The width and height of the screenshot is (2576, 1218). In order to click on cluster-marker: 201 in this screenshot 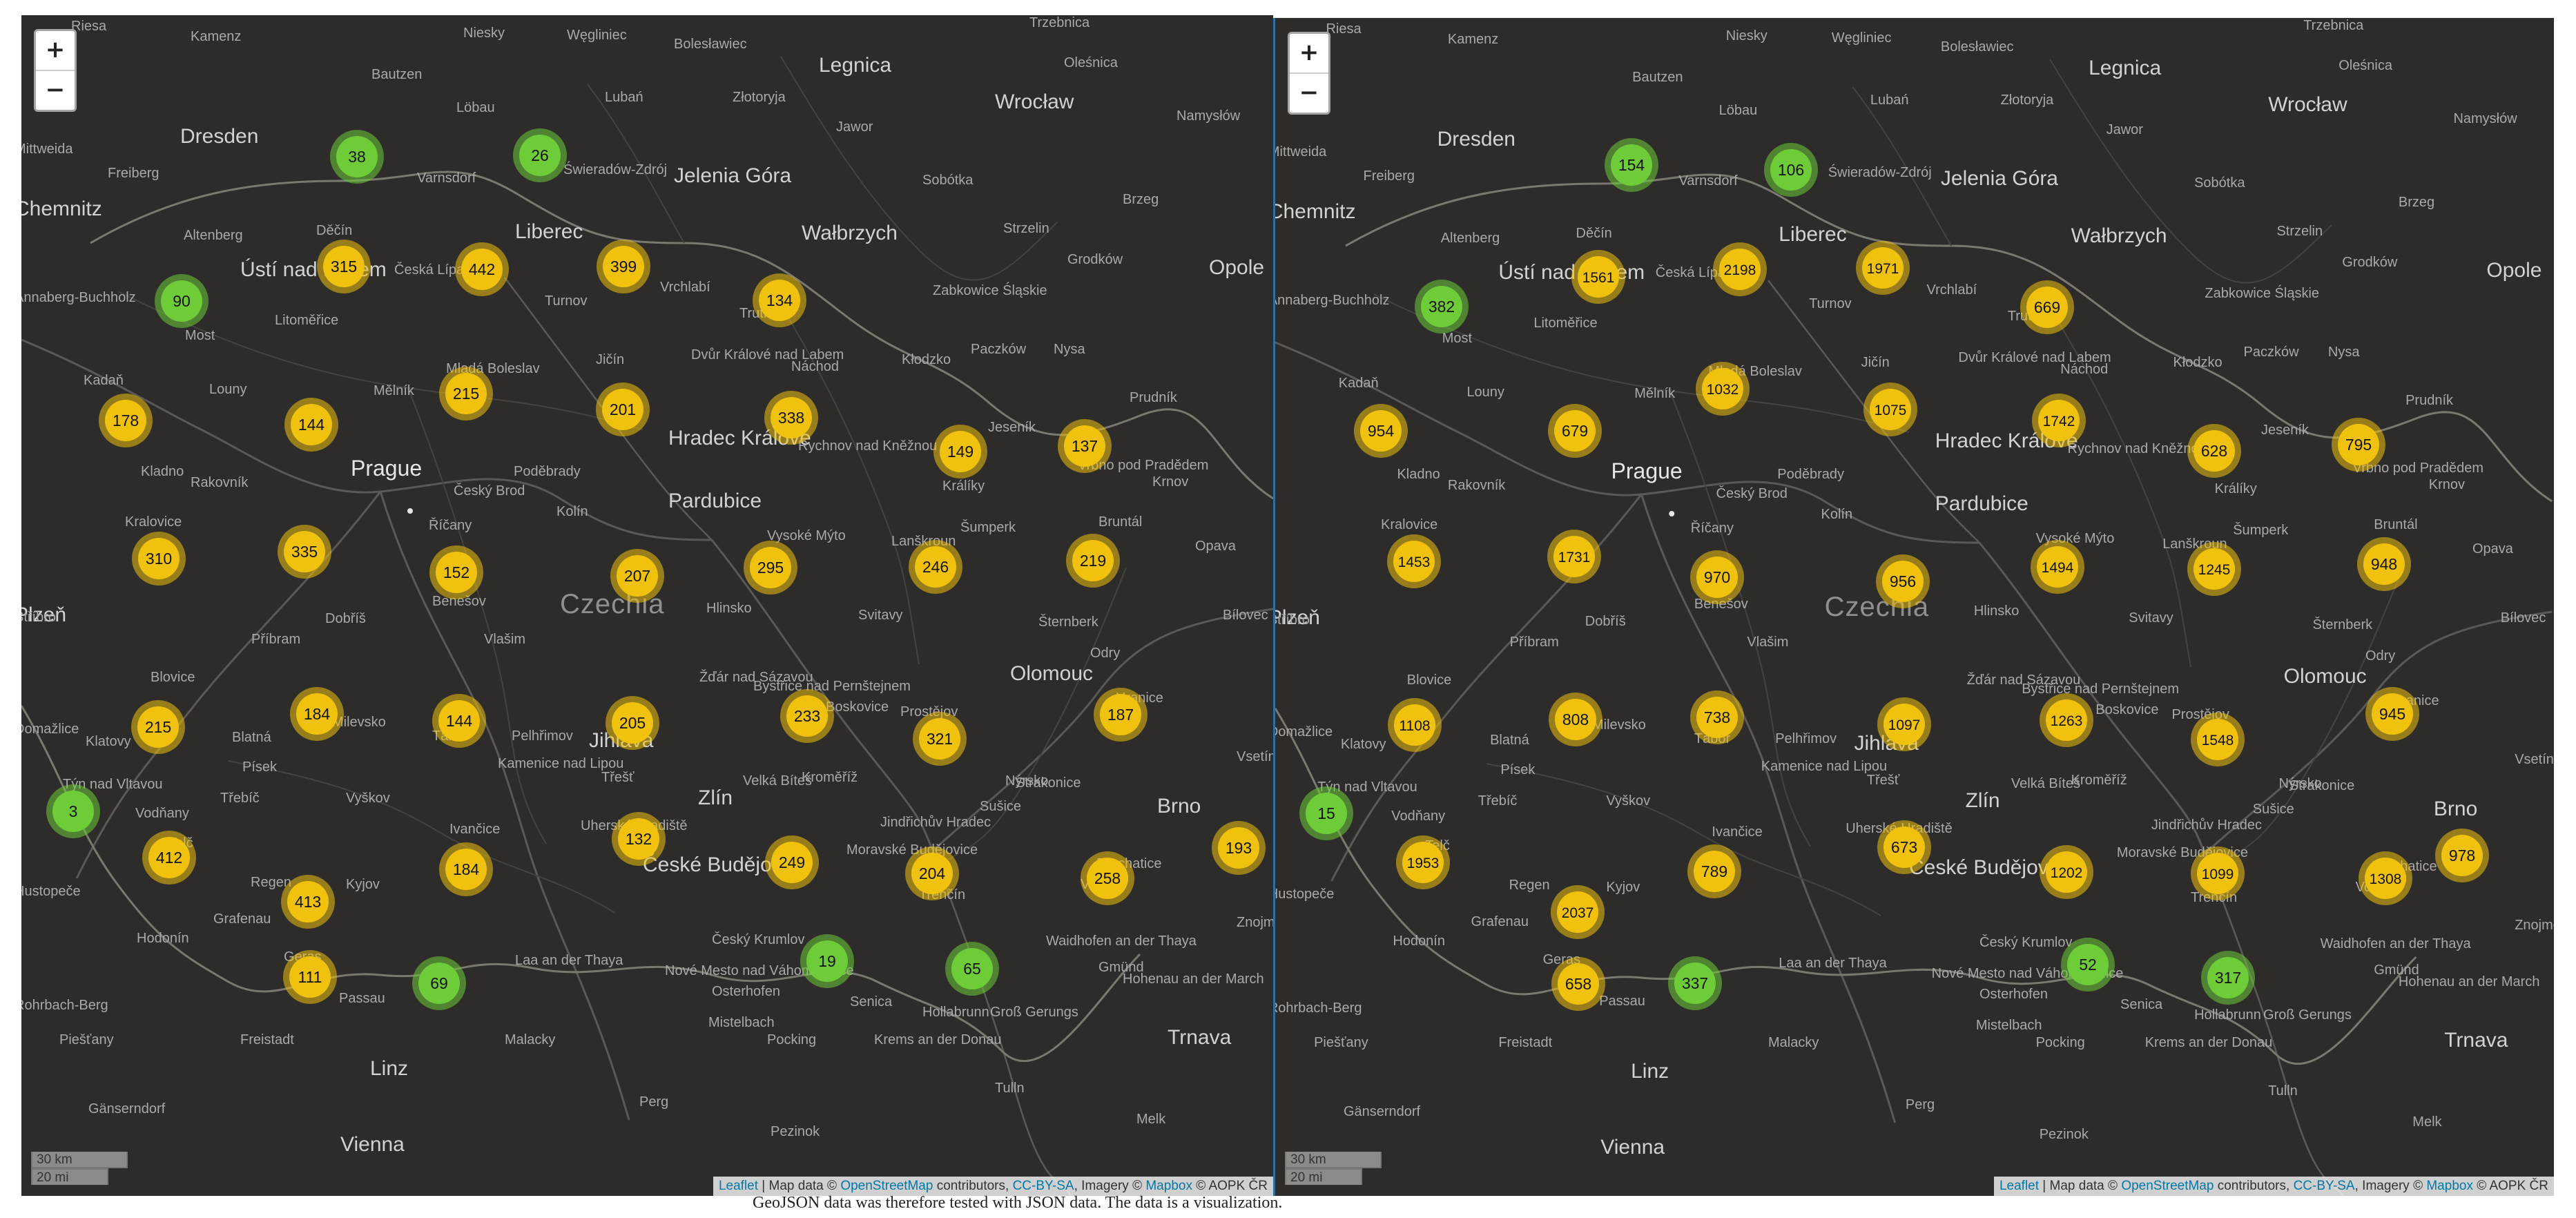, I will do `click(623, 409)`.